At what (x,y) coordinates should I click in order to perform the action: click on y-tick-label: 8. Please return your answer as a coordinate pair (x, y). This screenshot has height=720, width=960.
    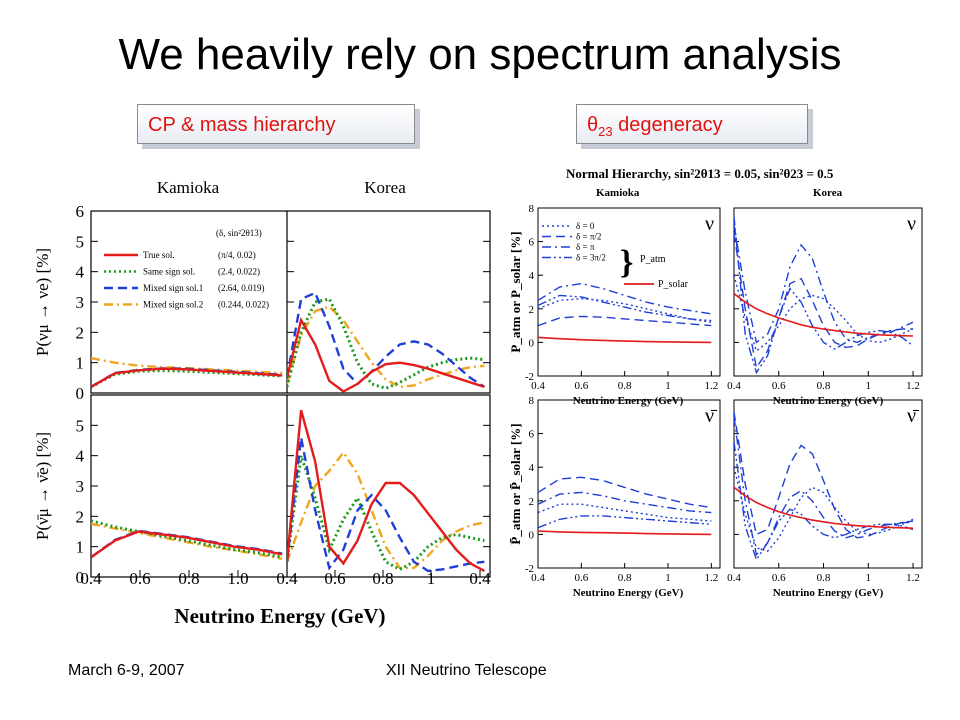
    Looking at the image, I should click on (532, 209).